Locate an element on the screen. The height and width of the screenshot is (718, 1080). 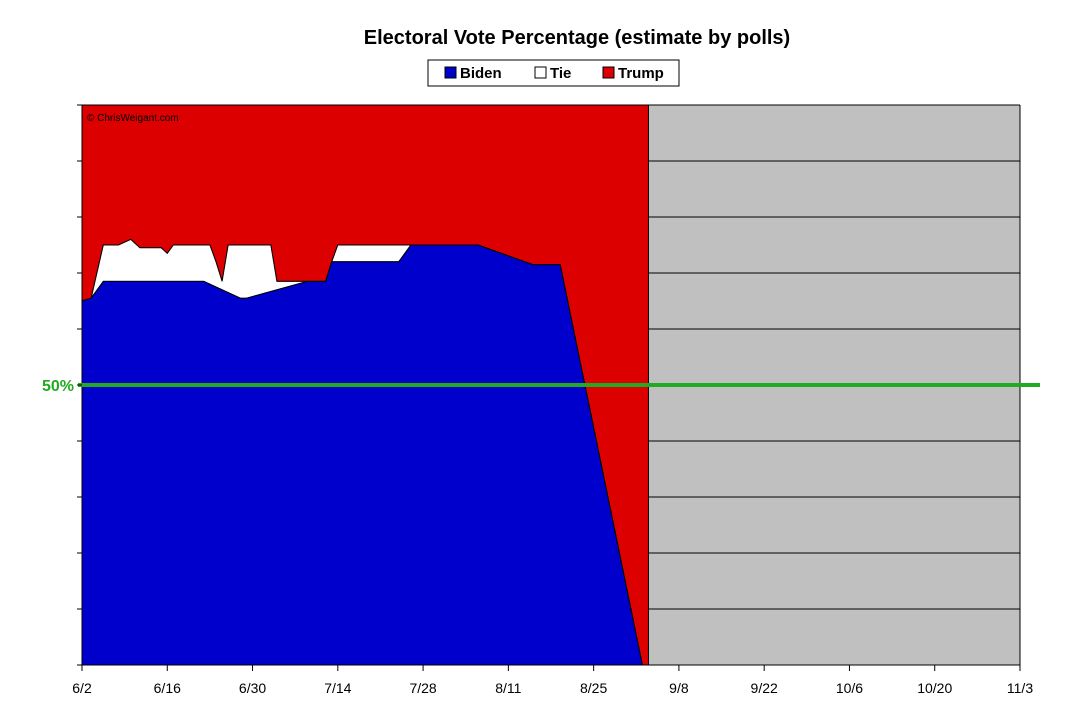
x-tick-label: 10/6 is located at coordinates (849, 688).